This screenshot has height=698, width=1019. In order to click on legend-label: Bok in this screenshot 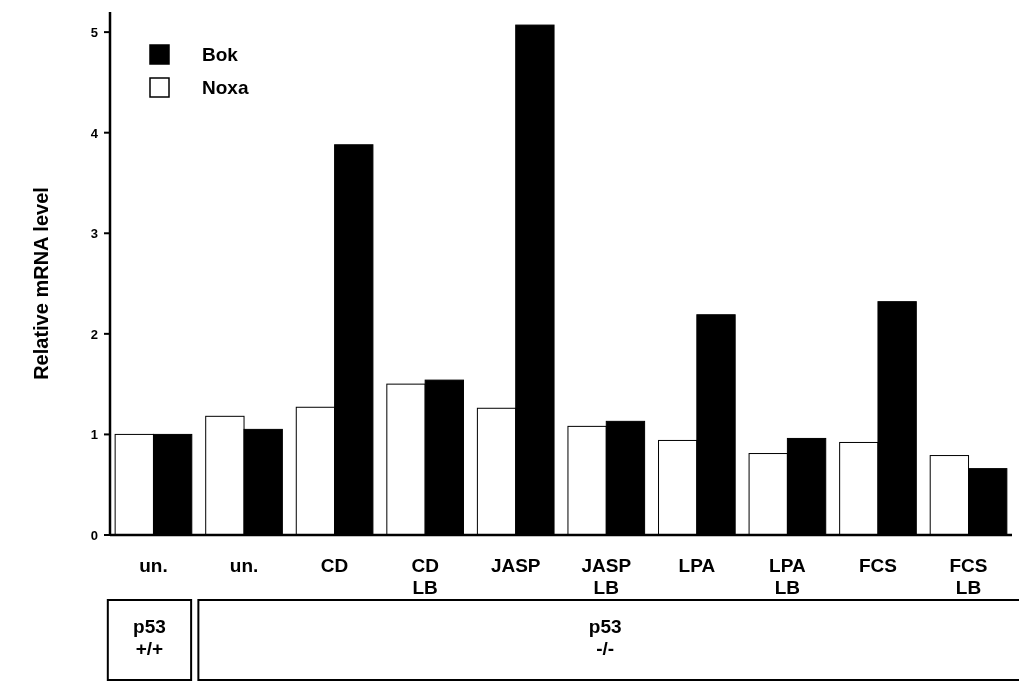, I will do `click(220, 54)`.